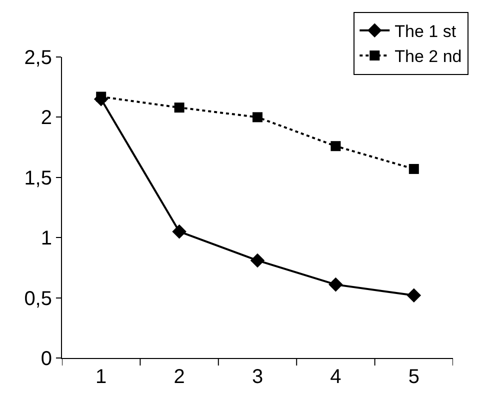  What do you see at coordinates (46, 118) in the screenshot?
I see `y-tick-label: 2` at bounding box center [46, 118].